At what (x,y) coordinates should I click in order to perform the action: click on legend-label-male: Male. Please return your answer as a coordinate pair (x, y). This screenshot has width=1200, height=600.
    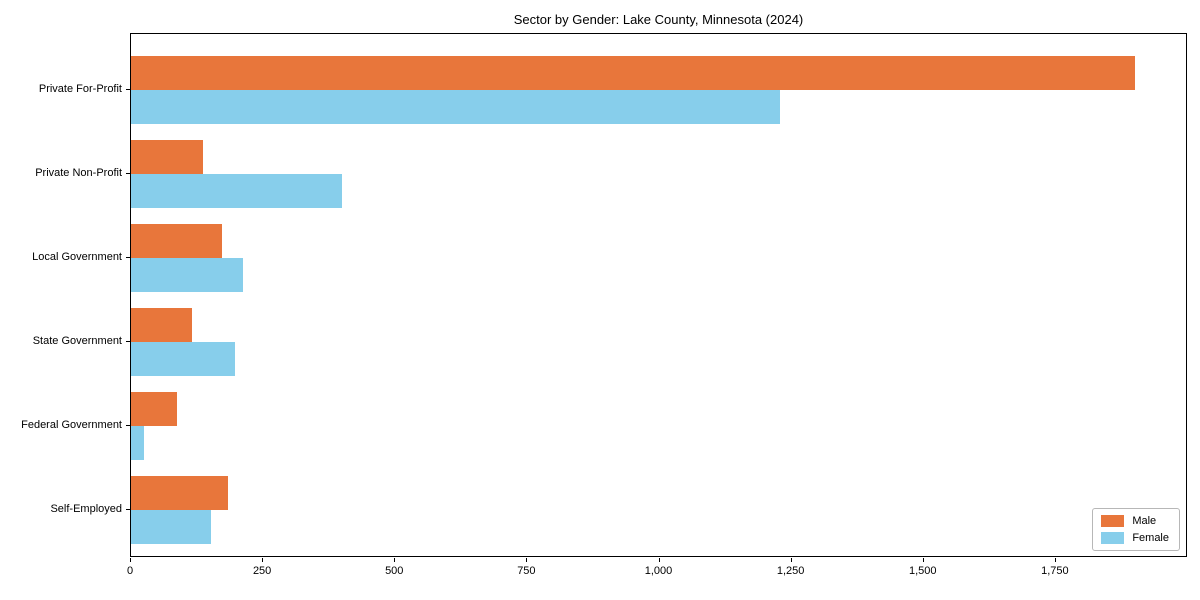
    Looking at the image, I should click on (1144, 521).